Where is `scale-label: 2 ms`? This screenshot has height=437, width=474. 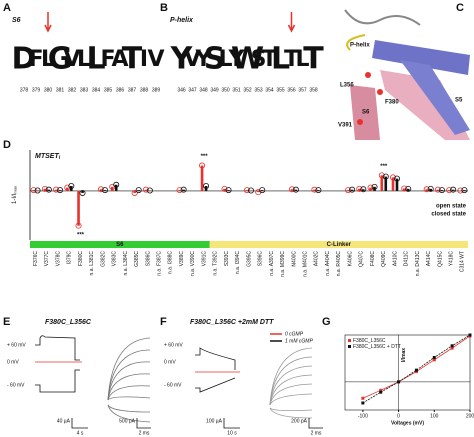
scale-label: 2 ms is located at coordinates (144, 433).